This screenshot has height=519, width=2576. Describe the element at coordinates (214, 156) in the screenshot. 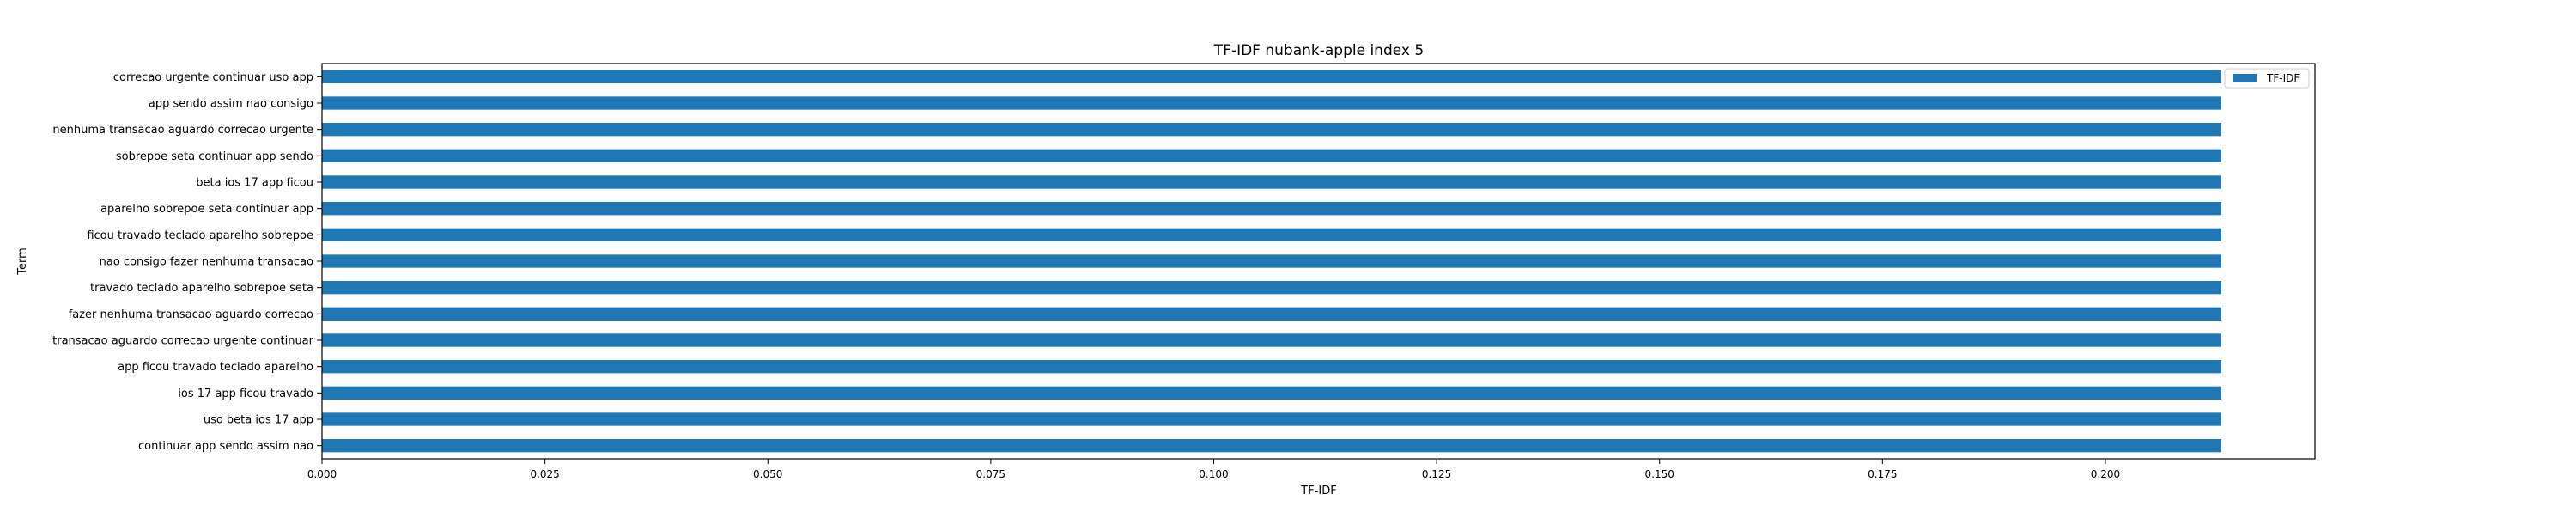

I see `y-tick-label: sobrepoe seta continuar app sendo` at that location.